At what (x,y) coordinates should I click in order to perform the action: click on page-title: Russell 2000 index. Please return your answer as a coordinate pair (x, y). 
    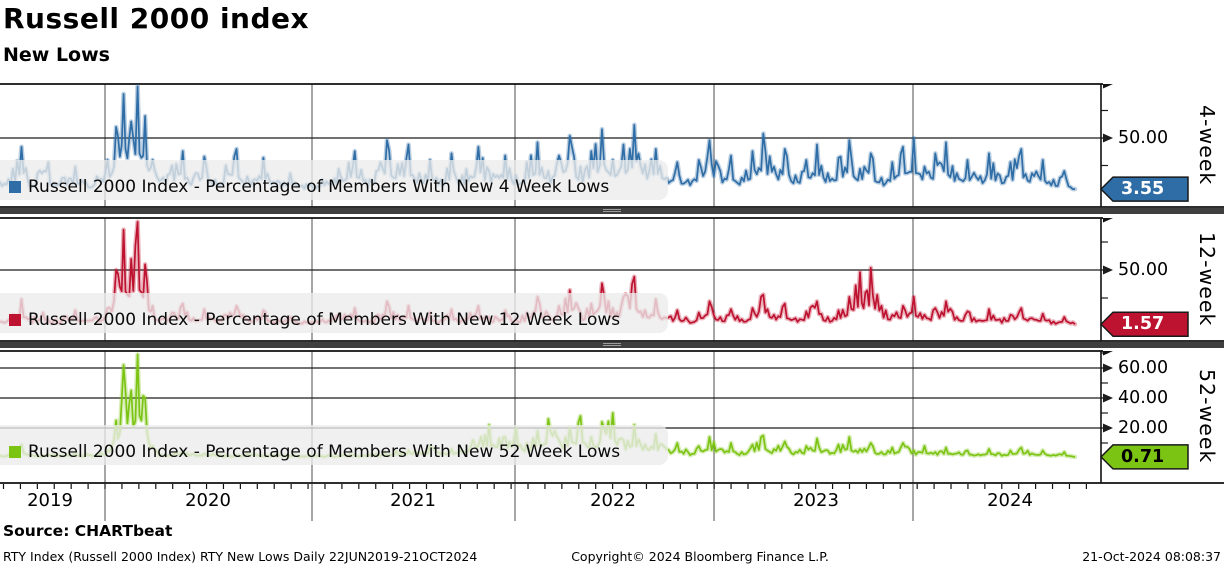
    Looking at the image, I should click on (156, 18).